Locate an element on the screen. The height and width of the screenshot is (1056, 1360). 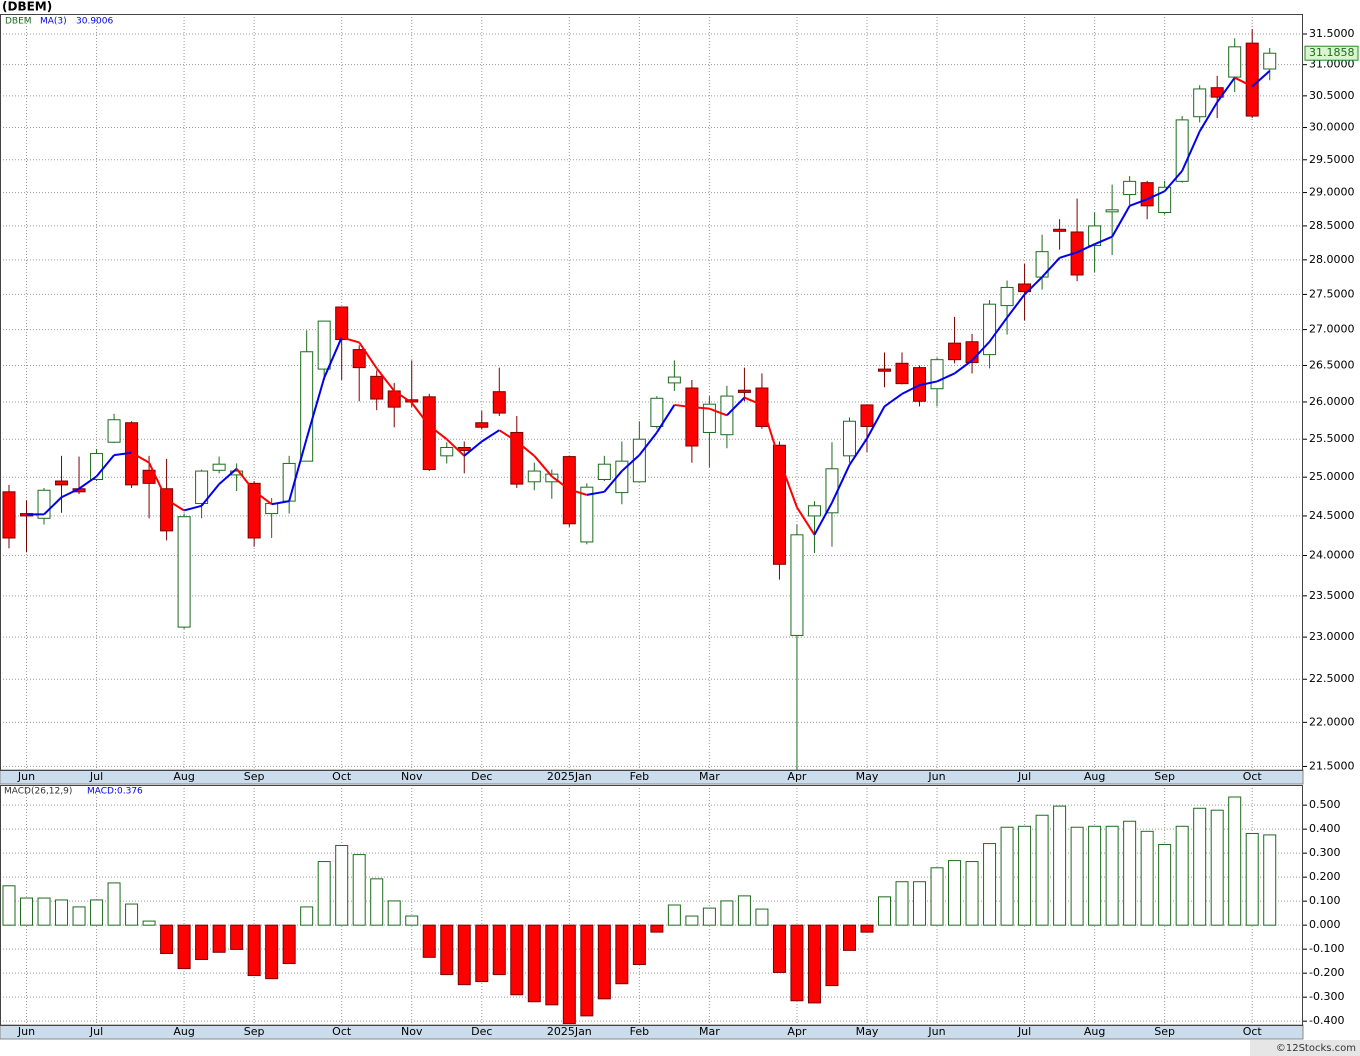
footer-bg is located at coordinates (1305, 1048).